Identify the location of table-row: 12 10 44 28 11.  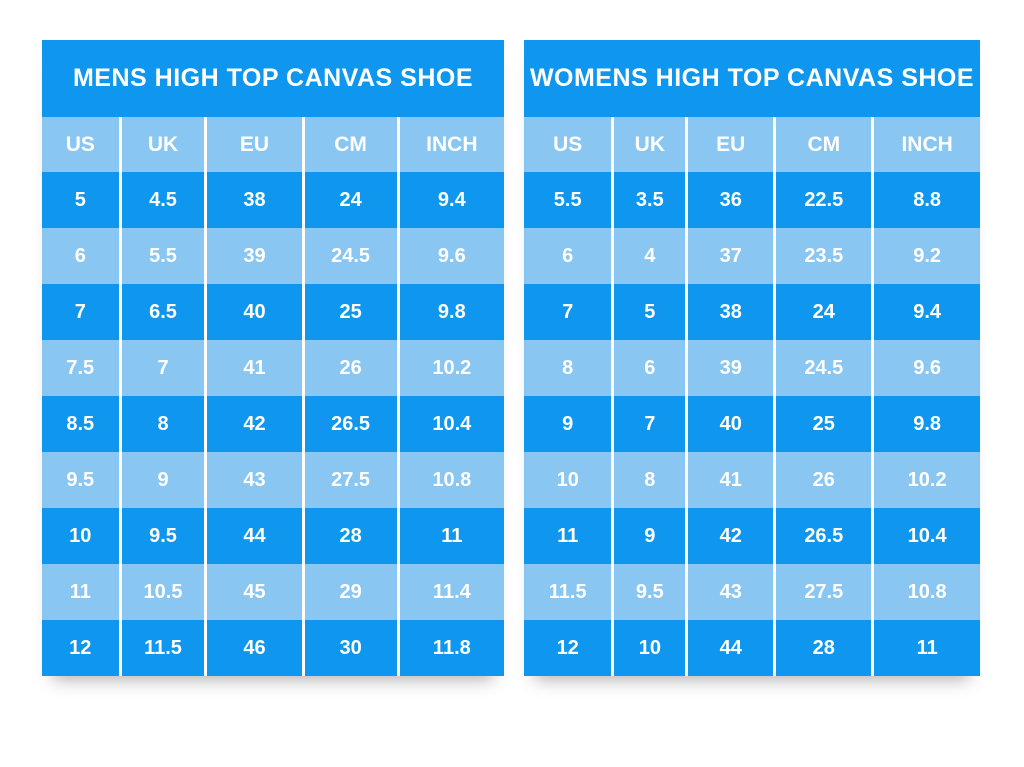
(752, 648).